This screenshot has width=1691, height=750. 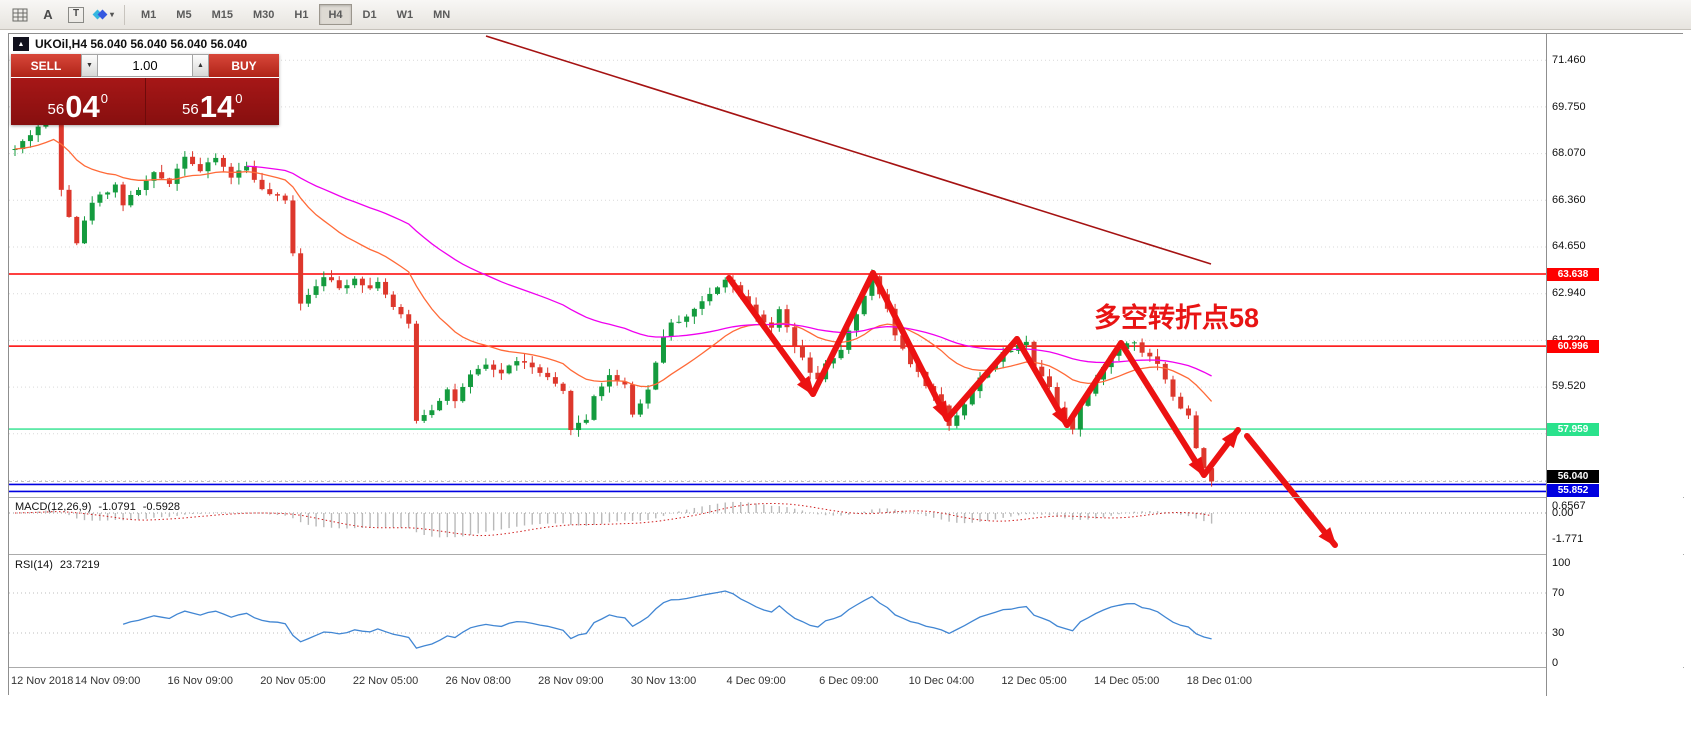 I want to click on rsi-canvas, so click(x=777, y=611).